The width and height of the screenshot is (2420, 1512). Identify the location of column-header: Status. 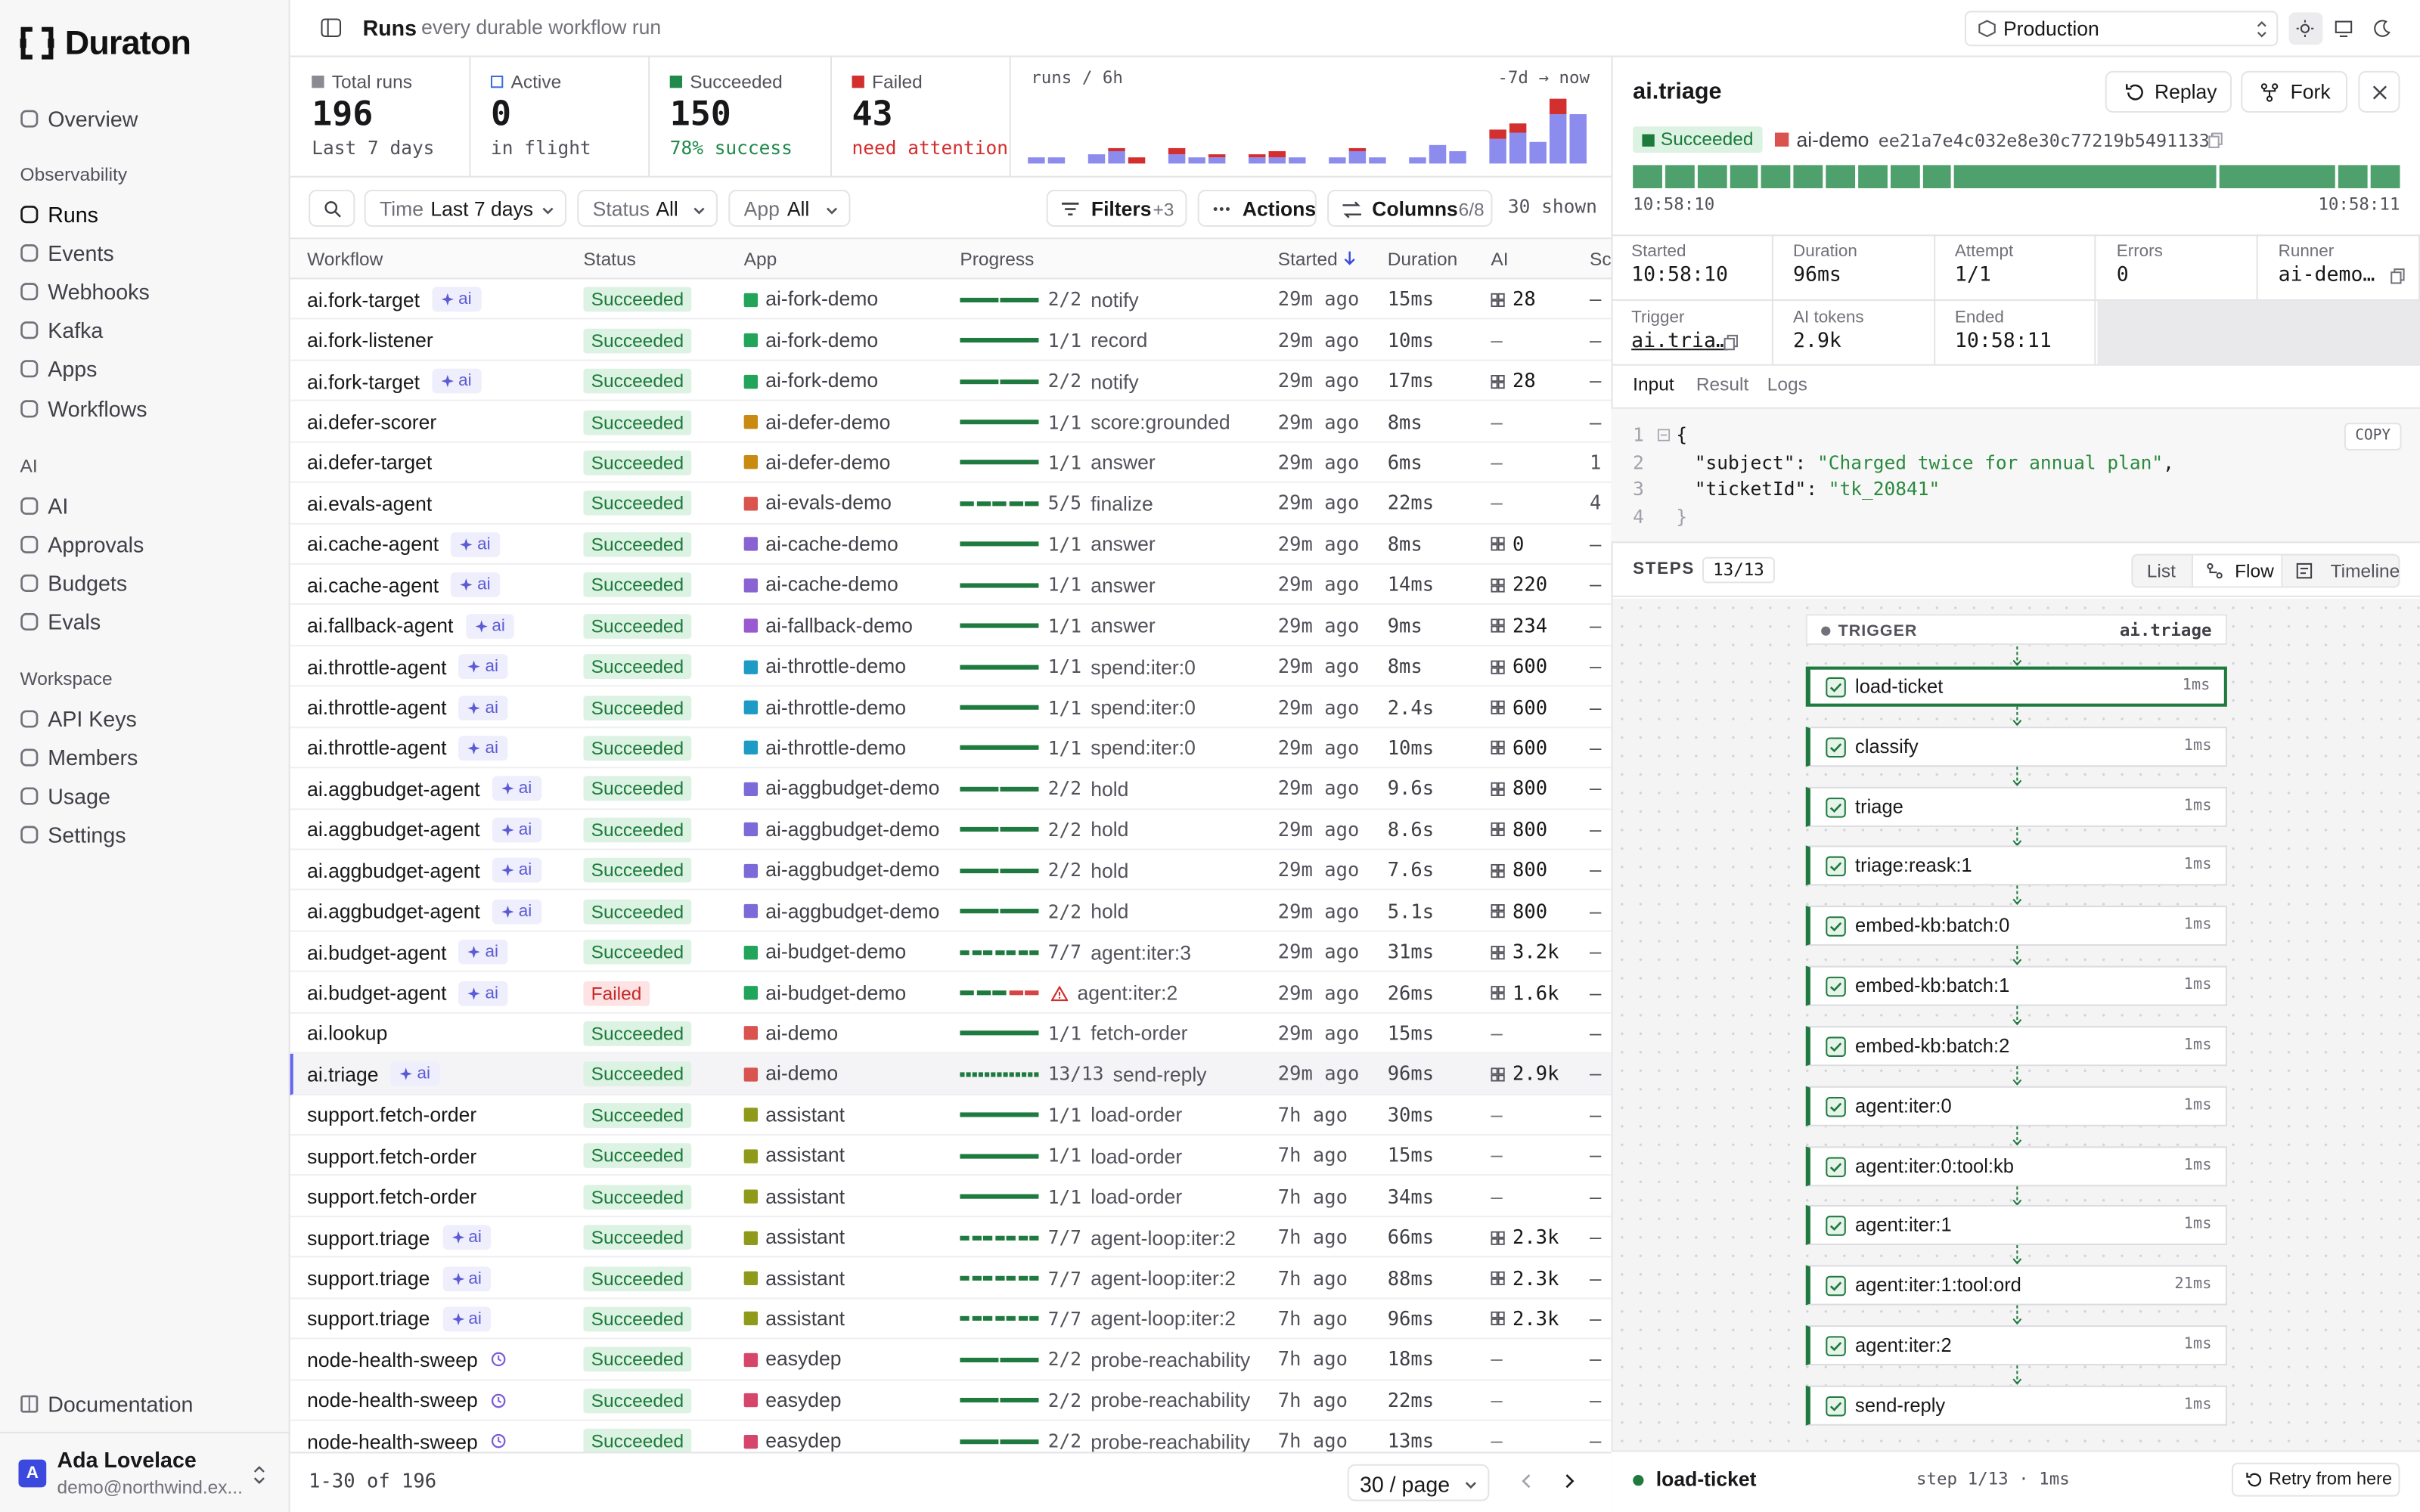
(609, 259).